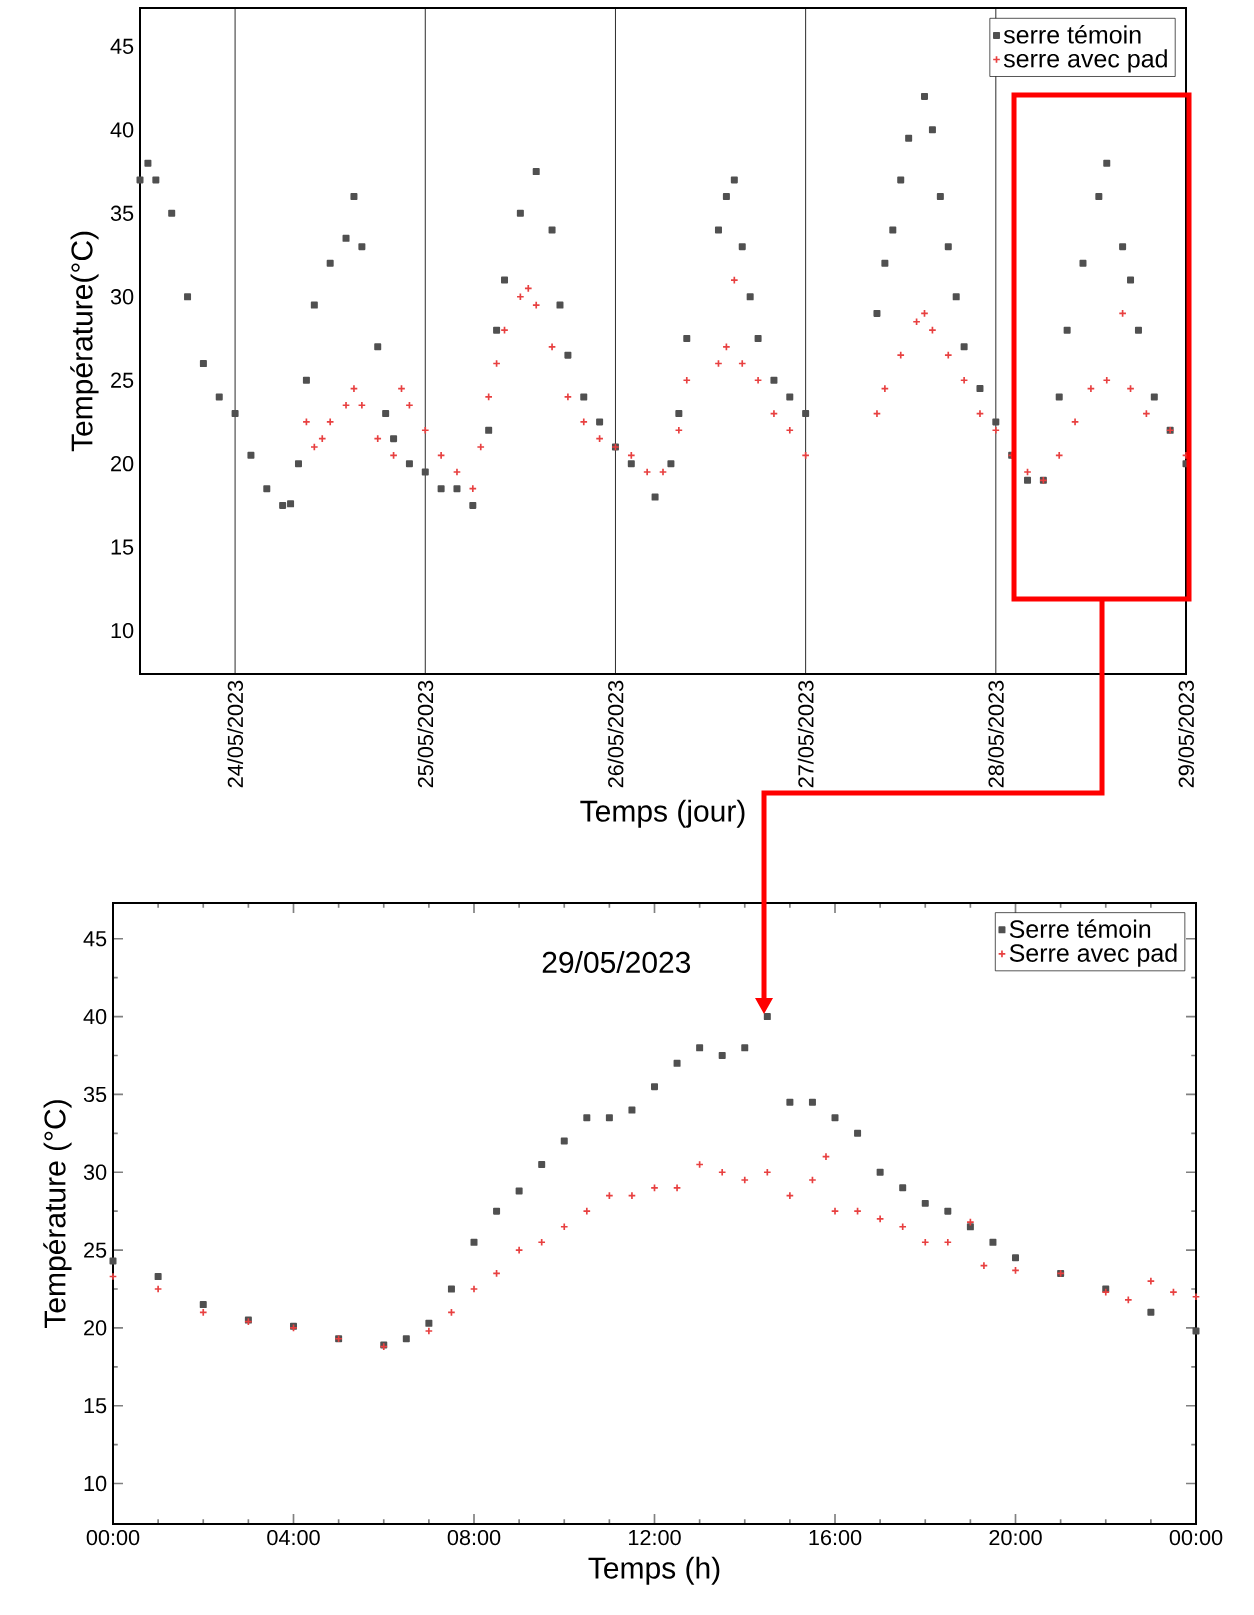 The height and width of the screenshot is (1615, 1254). I want to click on x-tick-label: 12:00, so click(655, 1537).